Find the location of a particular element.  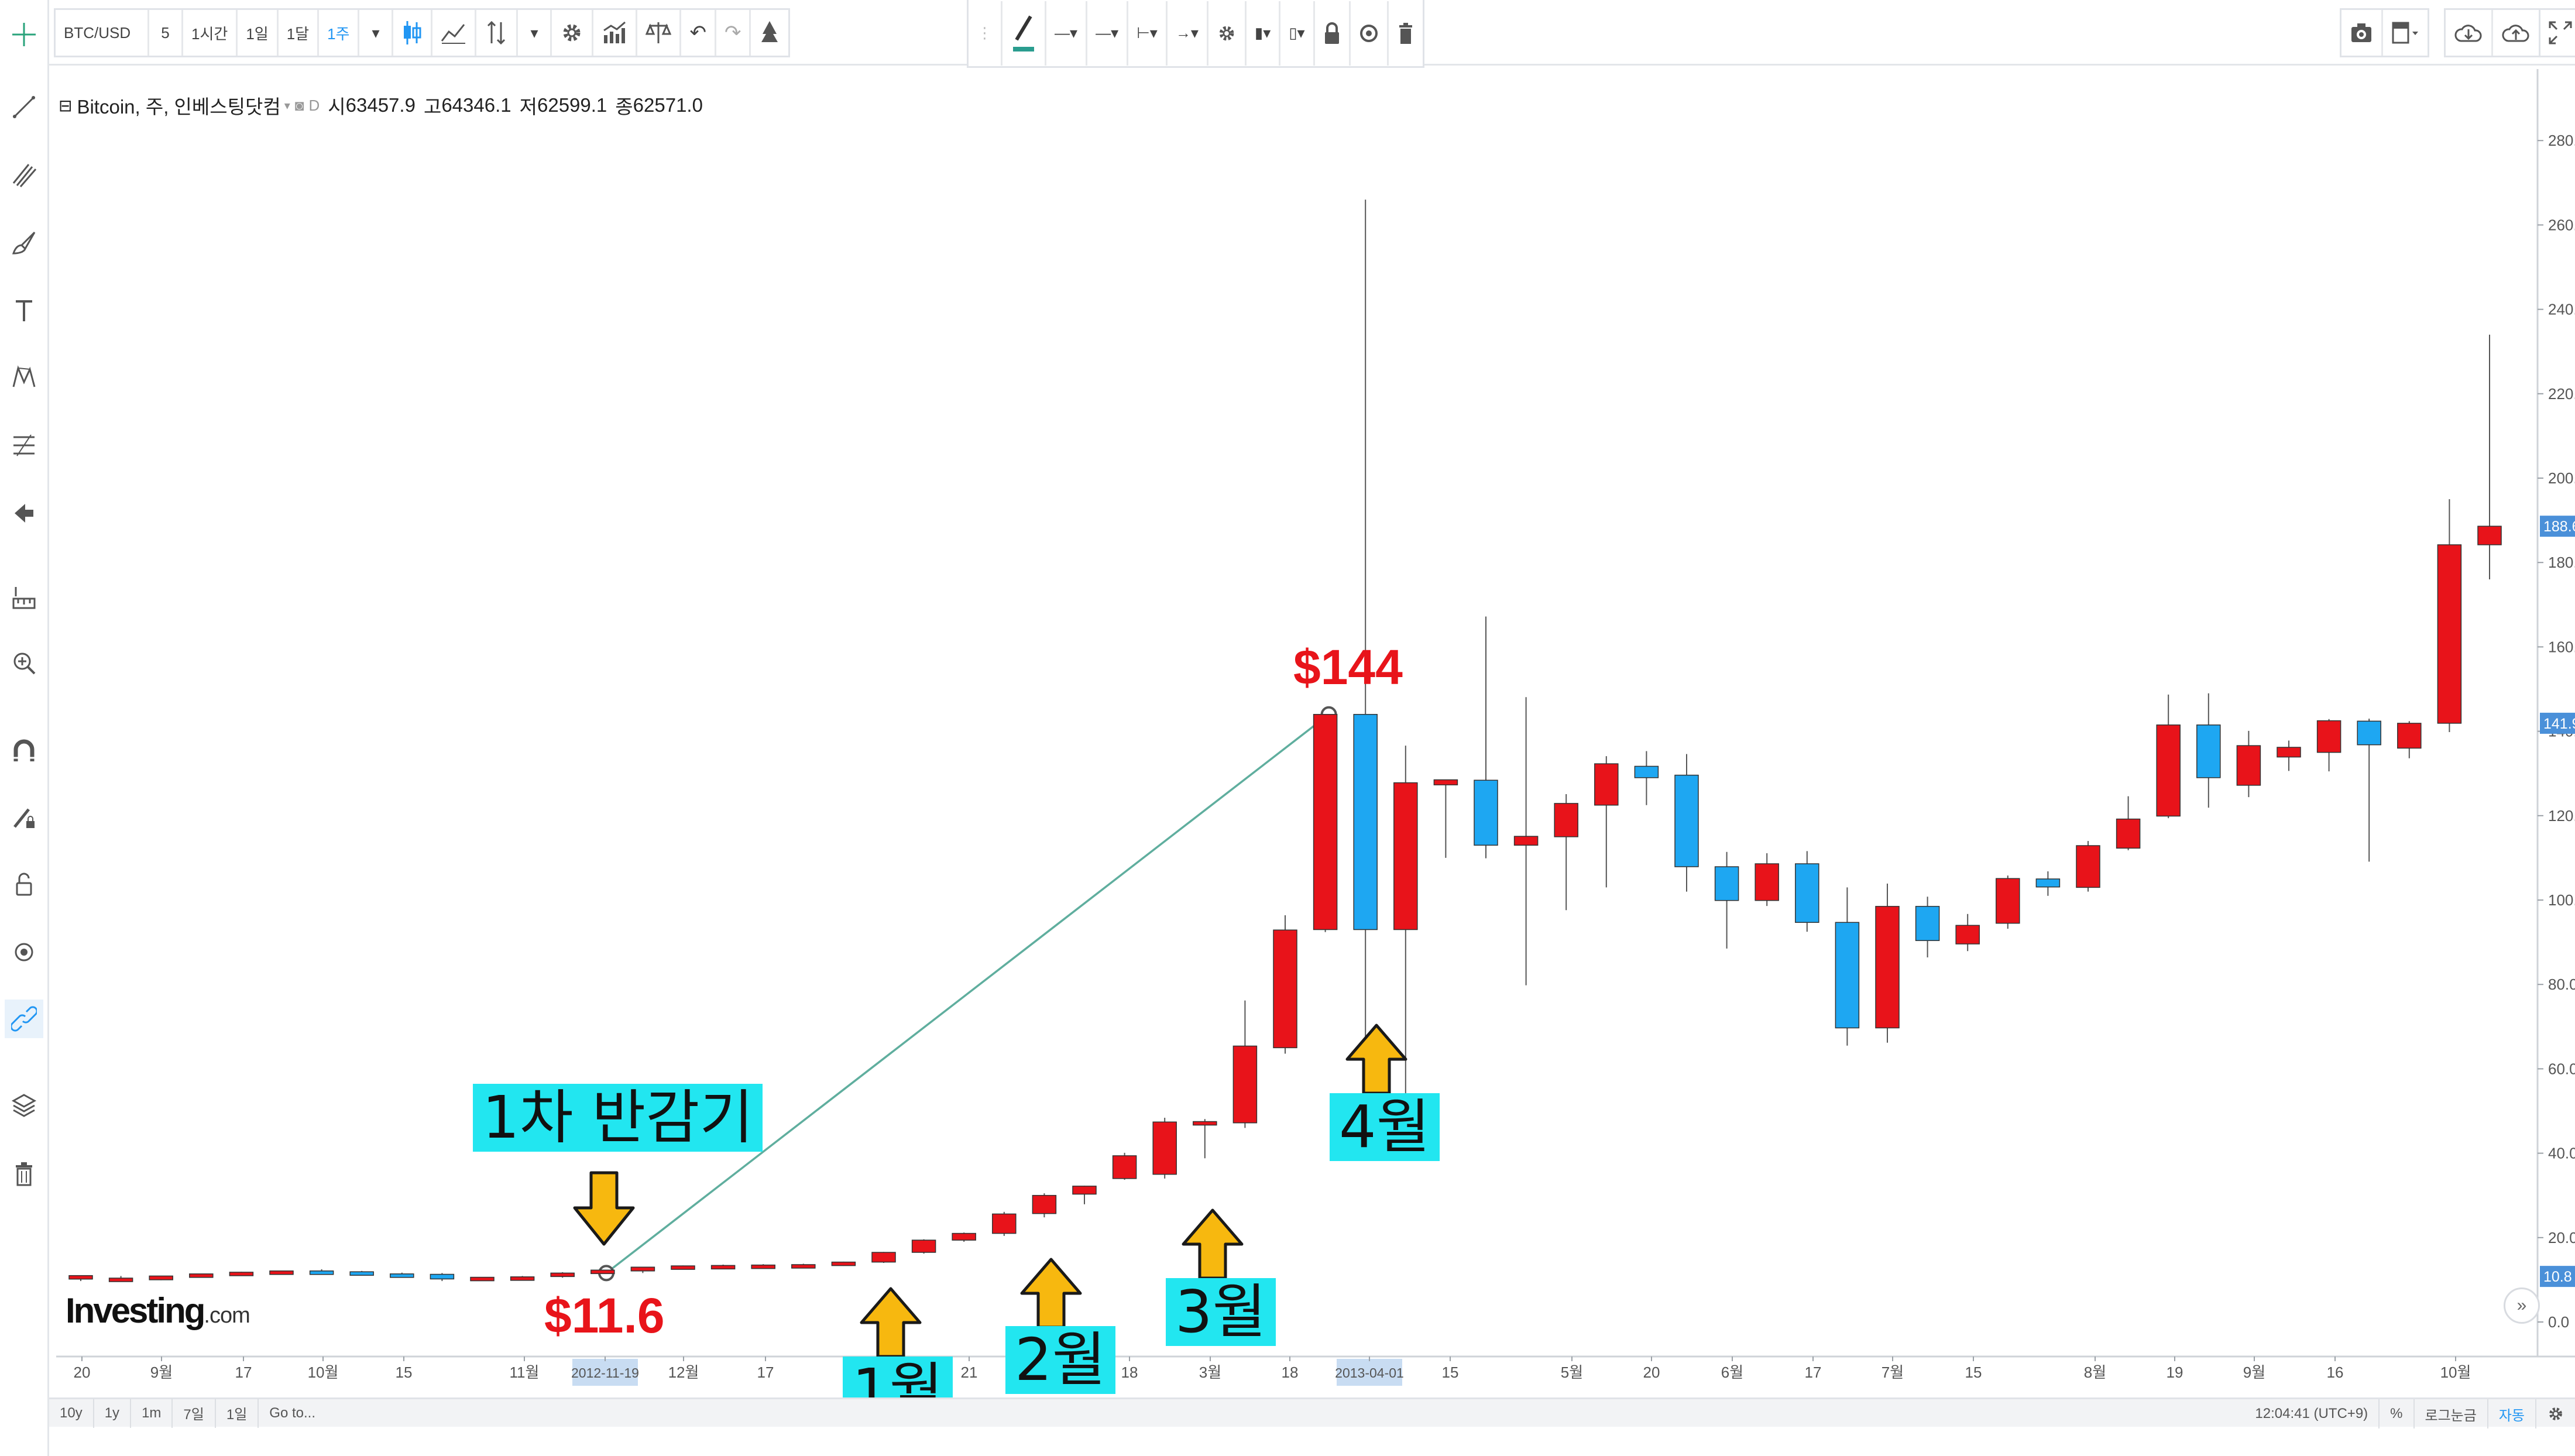

interval-dropdown-icon: ▾ is located at coordinates (376, 33).